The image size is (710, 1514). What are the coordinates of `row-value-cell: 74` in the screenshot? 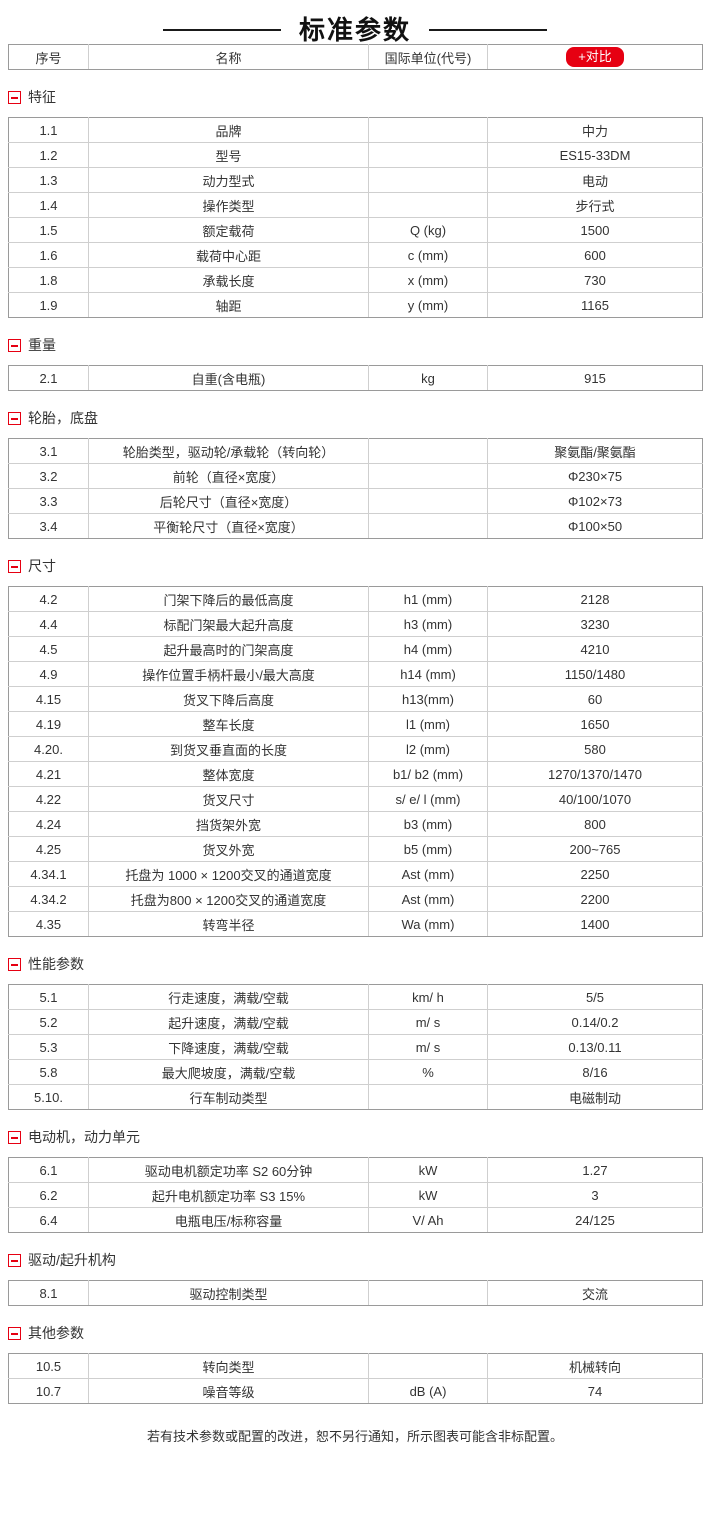 It's located at (595, 1391).